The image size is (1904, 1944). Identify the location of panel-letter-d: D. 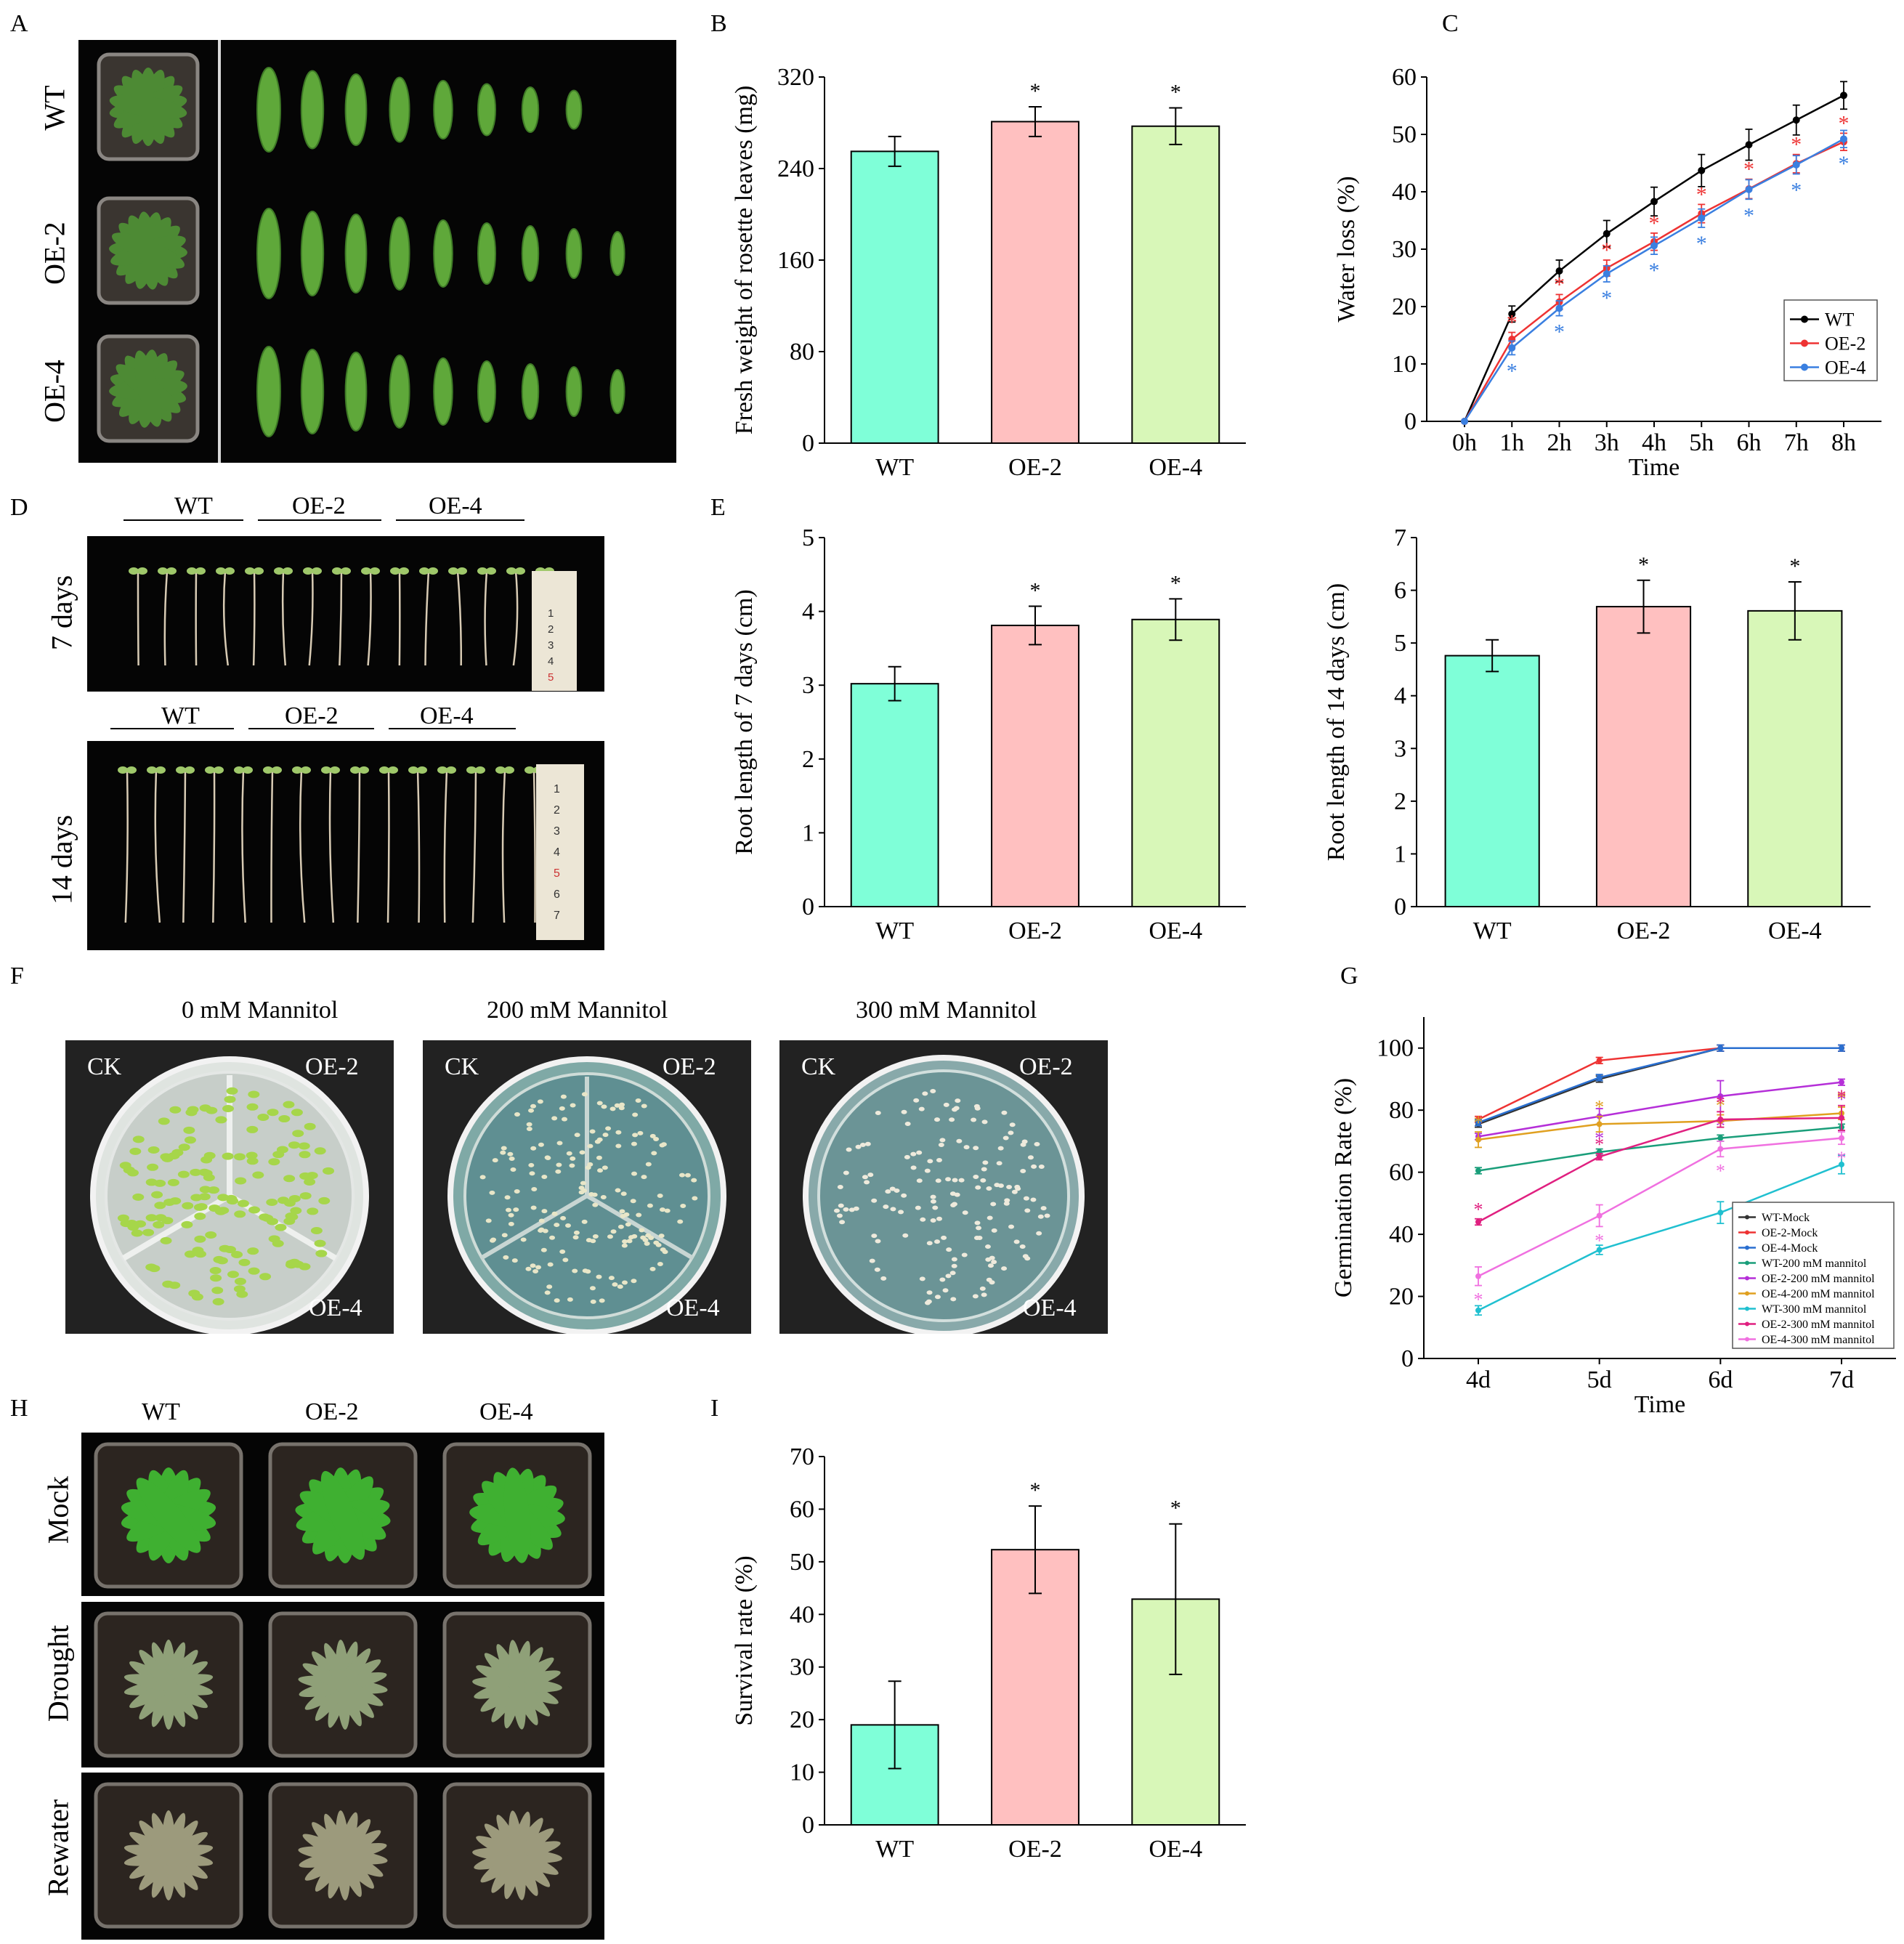
(19, 507).